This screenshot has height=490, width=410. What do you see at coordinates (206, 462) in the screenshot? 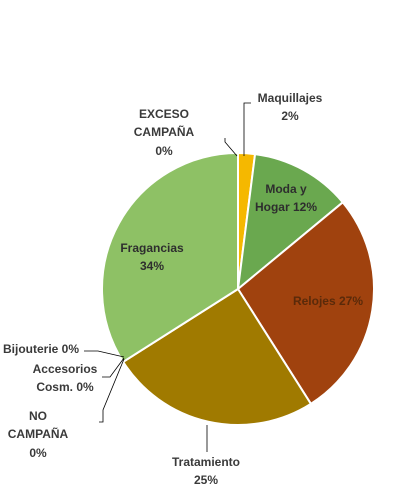
I see `label-tratamiento-name: Tratamiento` at bounding box center [206, 462].